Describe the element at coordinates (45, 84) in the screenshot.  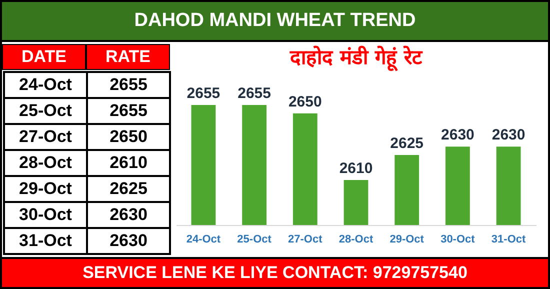
I see `category-label: 24-Oct` at that location.